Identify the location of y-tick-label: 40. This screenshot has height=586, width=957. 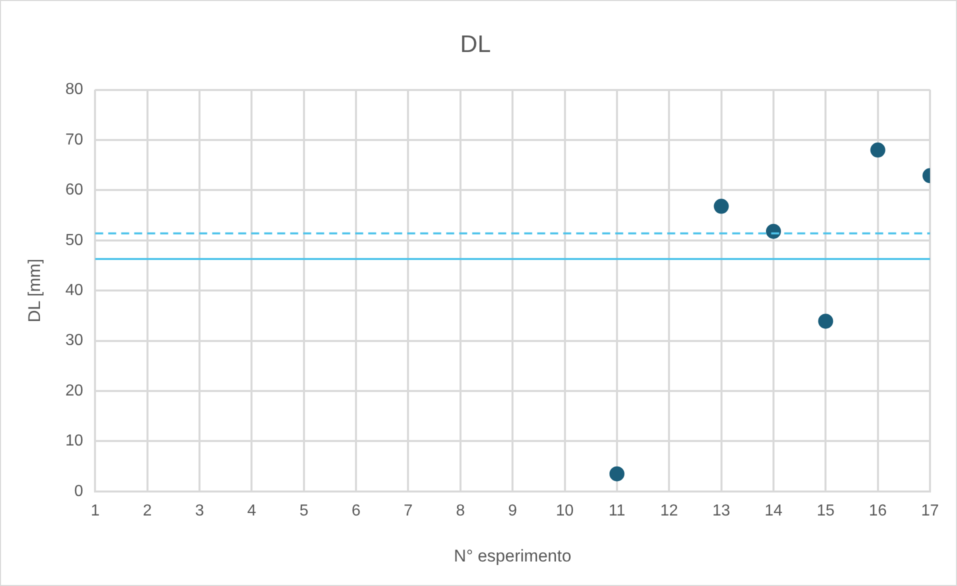
(74, 291).